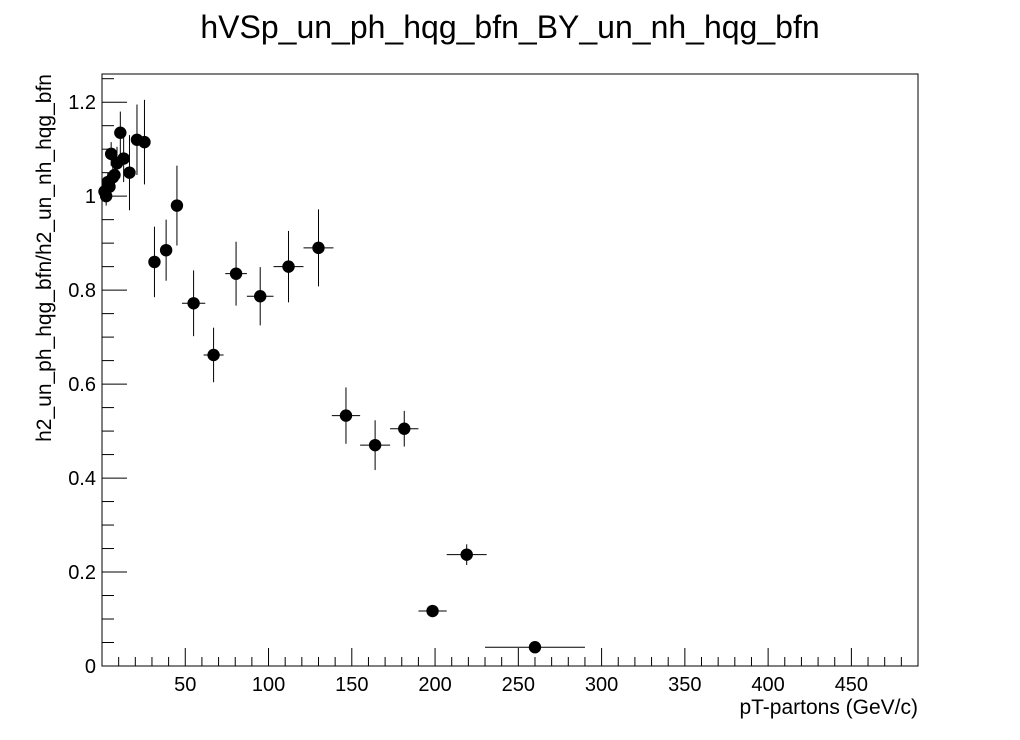 The width and height of the screenshot is (1020, 740). I want to click on y-tick-label: 0.2, so click(82, 573).